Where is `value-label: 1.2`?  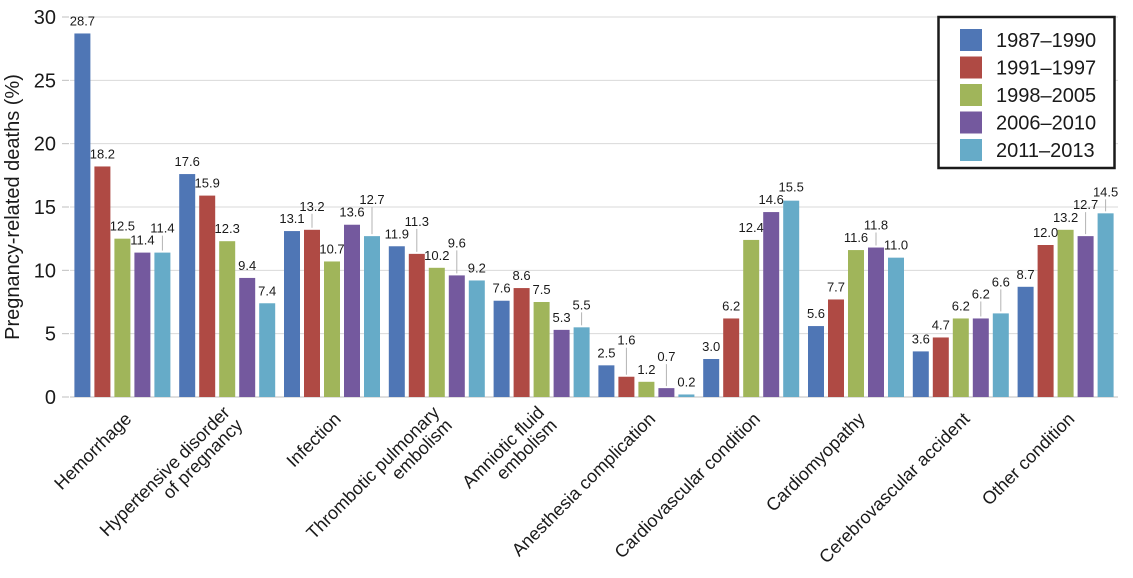
value-label: 1.2 is located at coordinates (646, 369).